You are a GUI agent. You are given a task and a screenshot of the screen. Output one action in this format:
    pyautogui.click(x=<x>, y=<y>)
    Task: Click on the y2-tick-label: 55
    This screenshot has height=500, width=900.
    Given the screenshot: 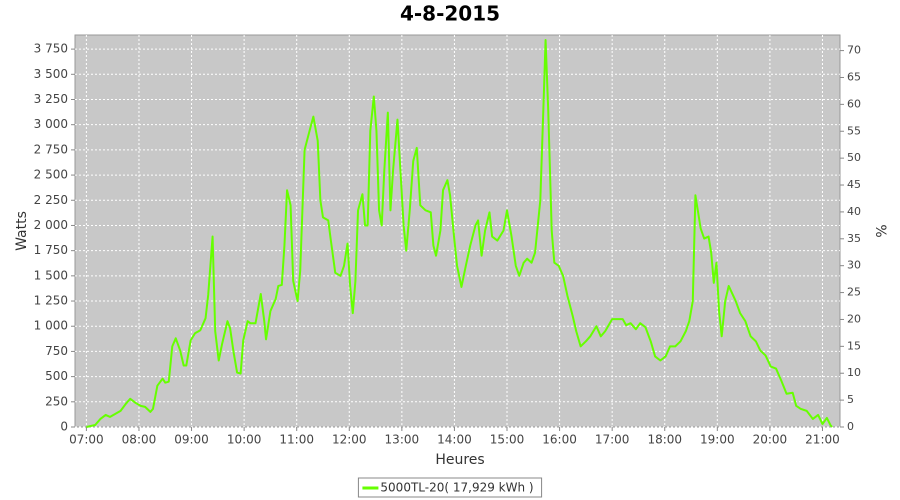 What is the action you would take?
    pyautogui.click(x=854, y=130)
    